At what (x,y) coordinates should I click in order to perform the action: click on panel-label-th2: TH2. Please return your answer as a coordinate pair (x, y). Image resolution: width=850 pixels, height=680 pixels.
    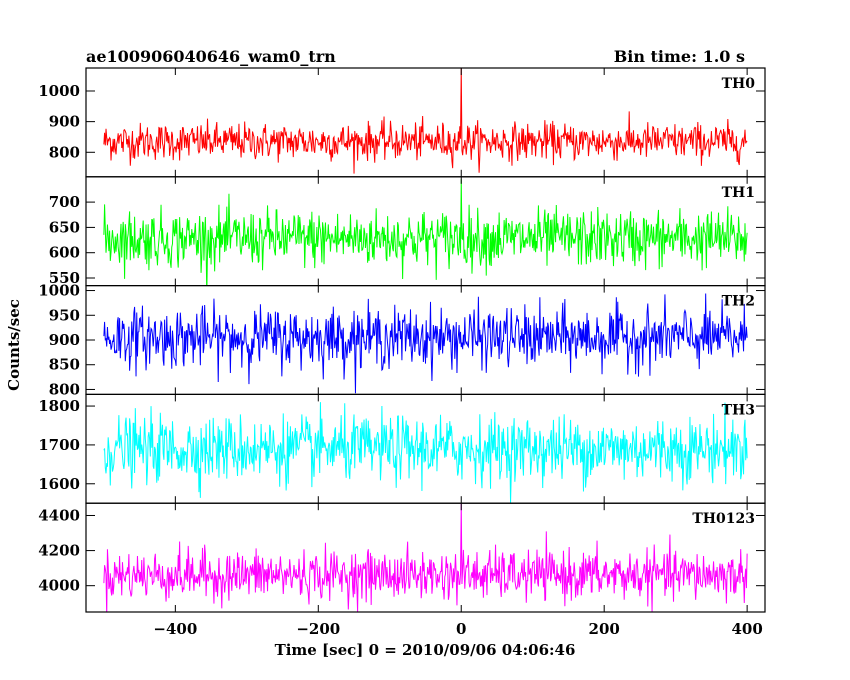
    Looking at the image, I should click on (738, 302).